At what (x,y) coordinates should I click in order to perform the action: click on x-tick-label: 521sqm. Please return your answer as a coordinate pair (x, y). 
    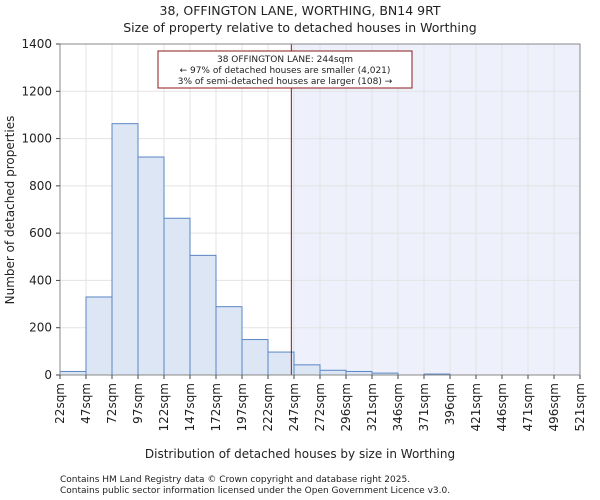
    Looking at the image, I should click on (580, 407).